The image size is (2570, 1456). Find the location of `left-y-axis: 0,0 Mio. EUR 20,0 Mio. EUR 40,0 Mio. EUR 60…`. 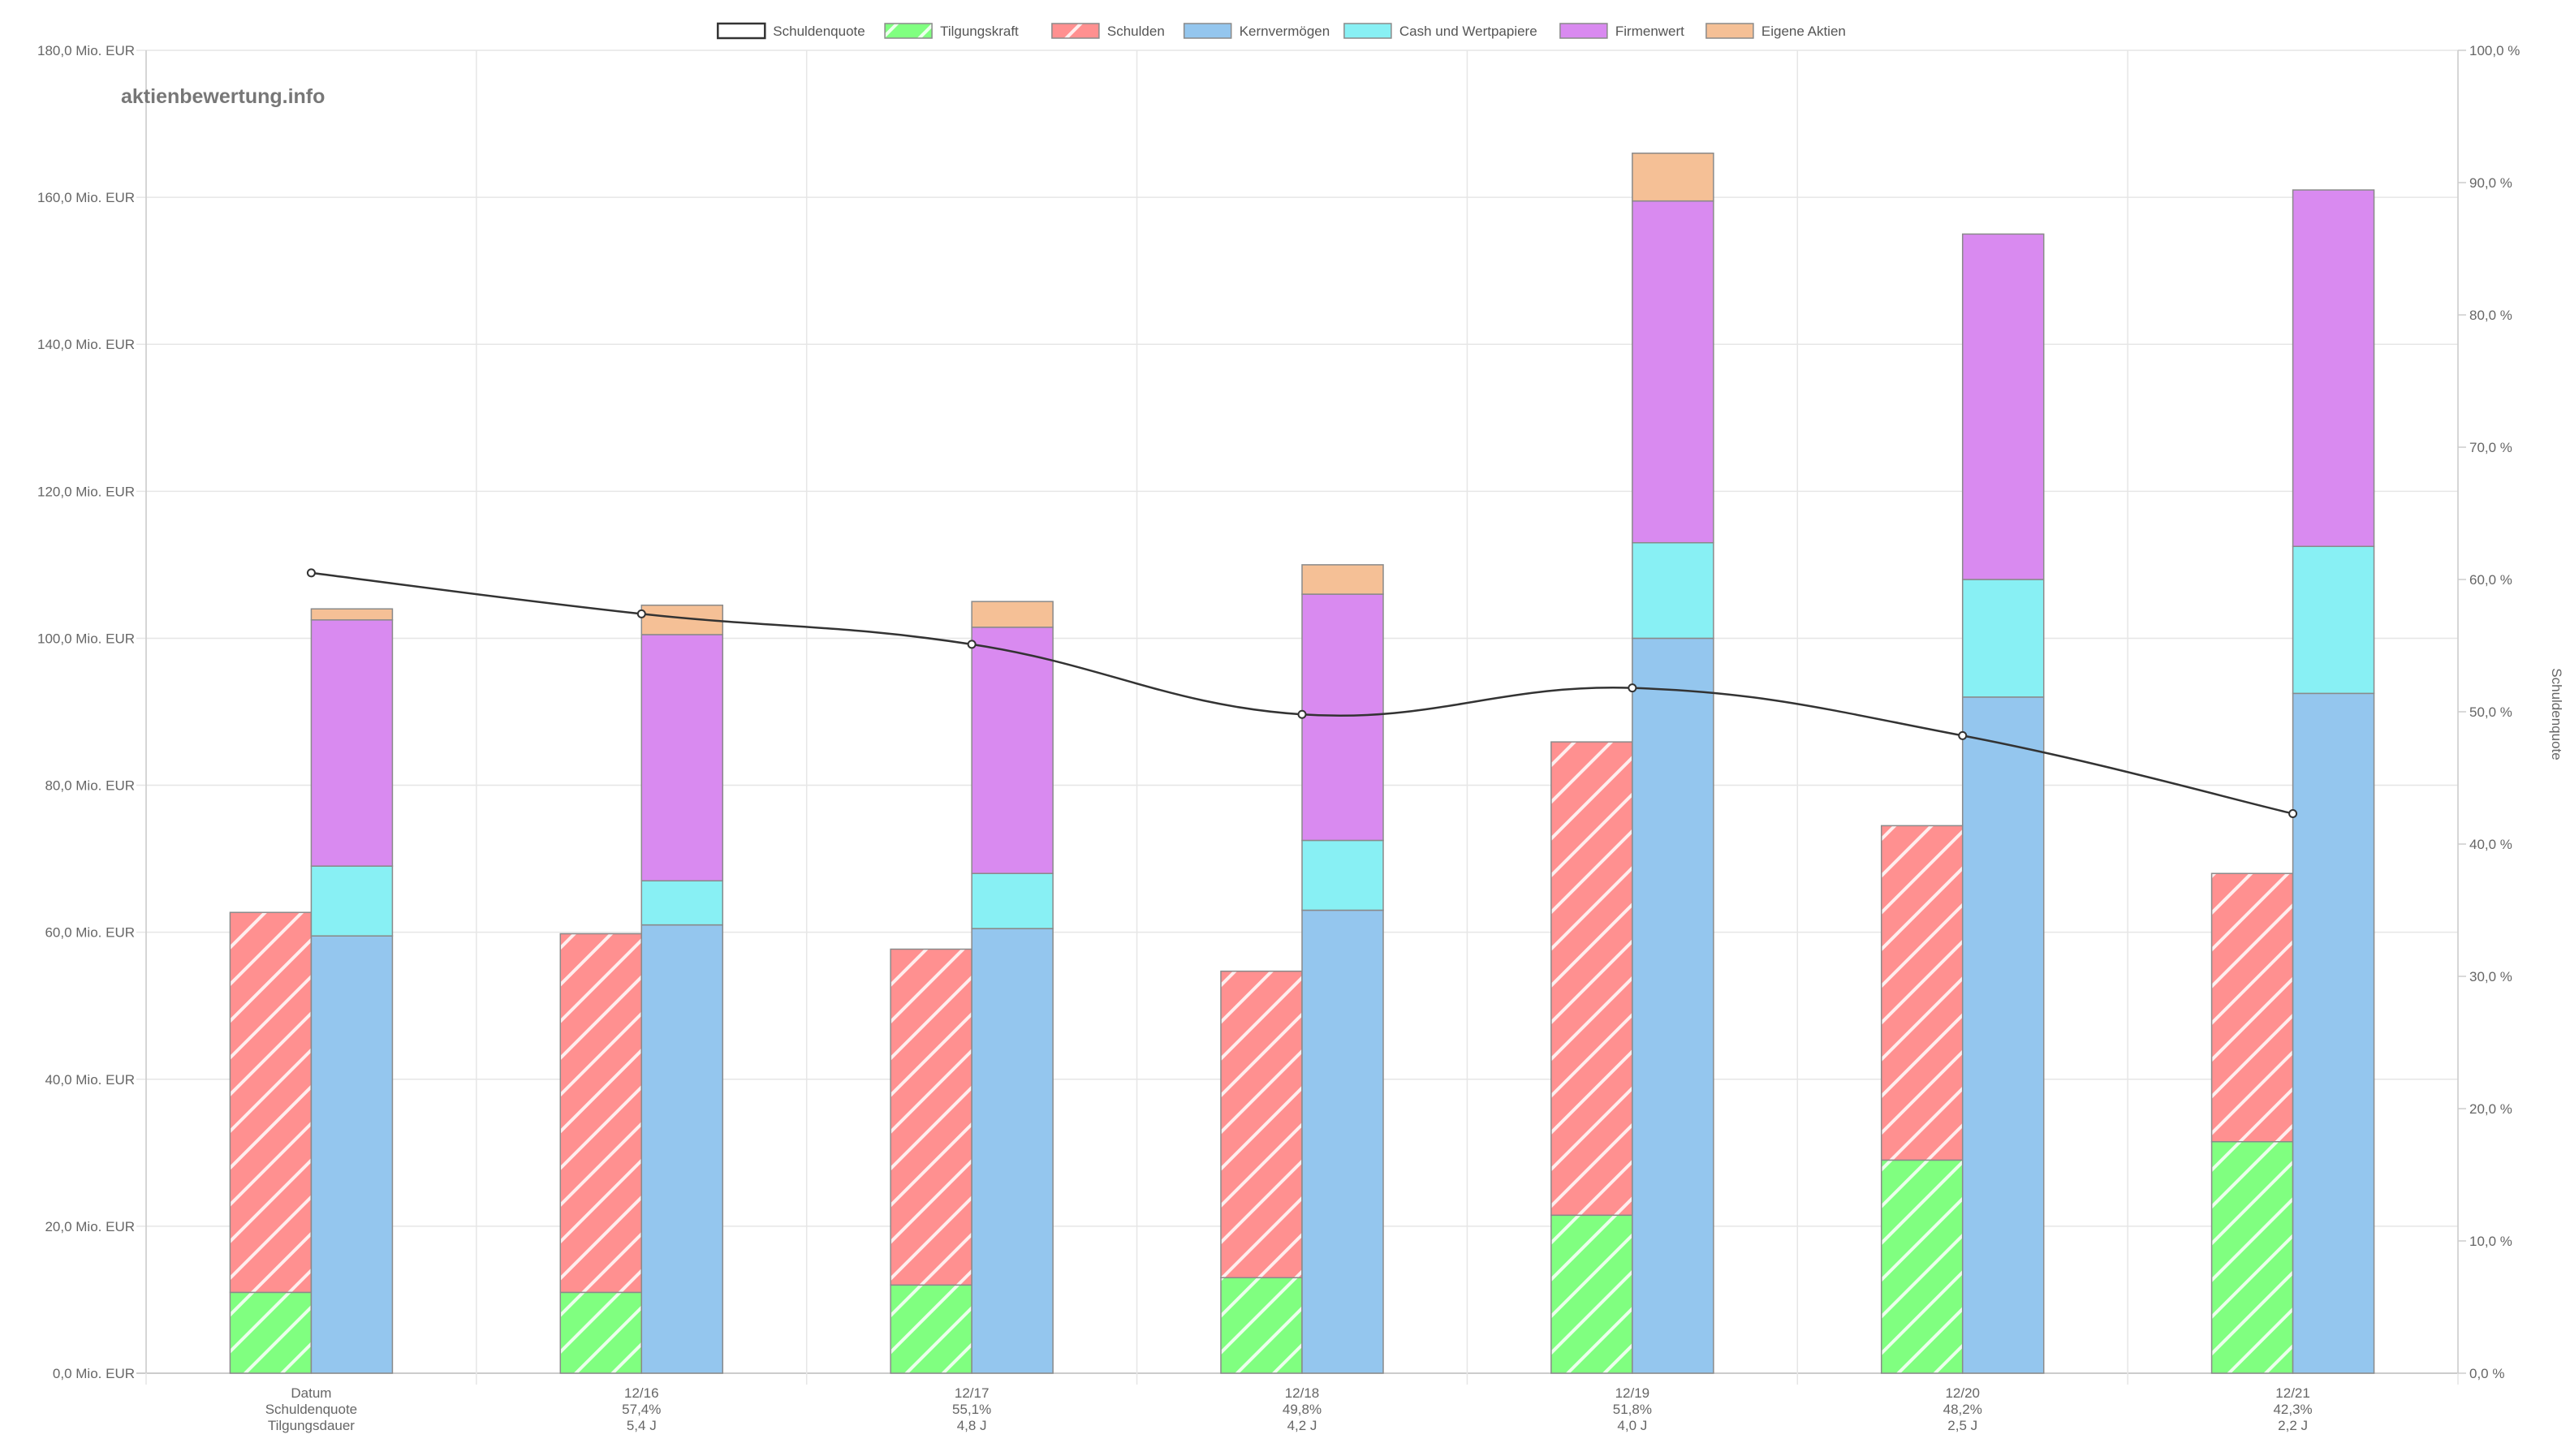

left-y-axis: 0,0 Mio. EUR 20,0 Mio. EUR 40,0 Mio. EUR 60… is located at coordinates (86, 712).